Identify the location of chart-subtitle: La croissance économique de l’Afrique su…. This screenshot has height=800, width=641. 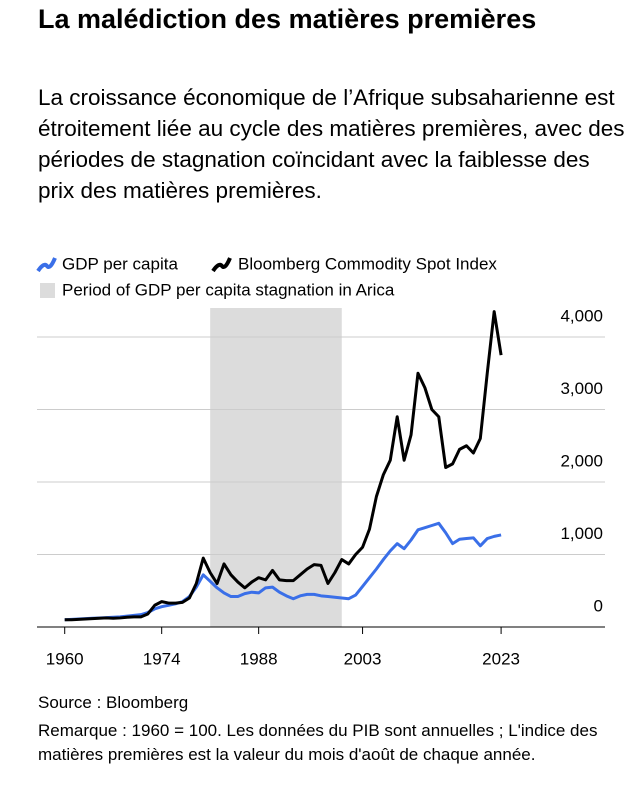
(331, 144).